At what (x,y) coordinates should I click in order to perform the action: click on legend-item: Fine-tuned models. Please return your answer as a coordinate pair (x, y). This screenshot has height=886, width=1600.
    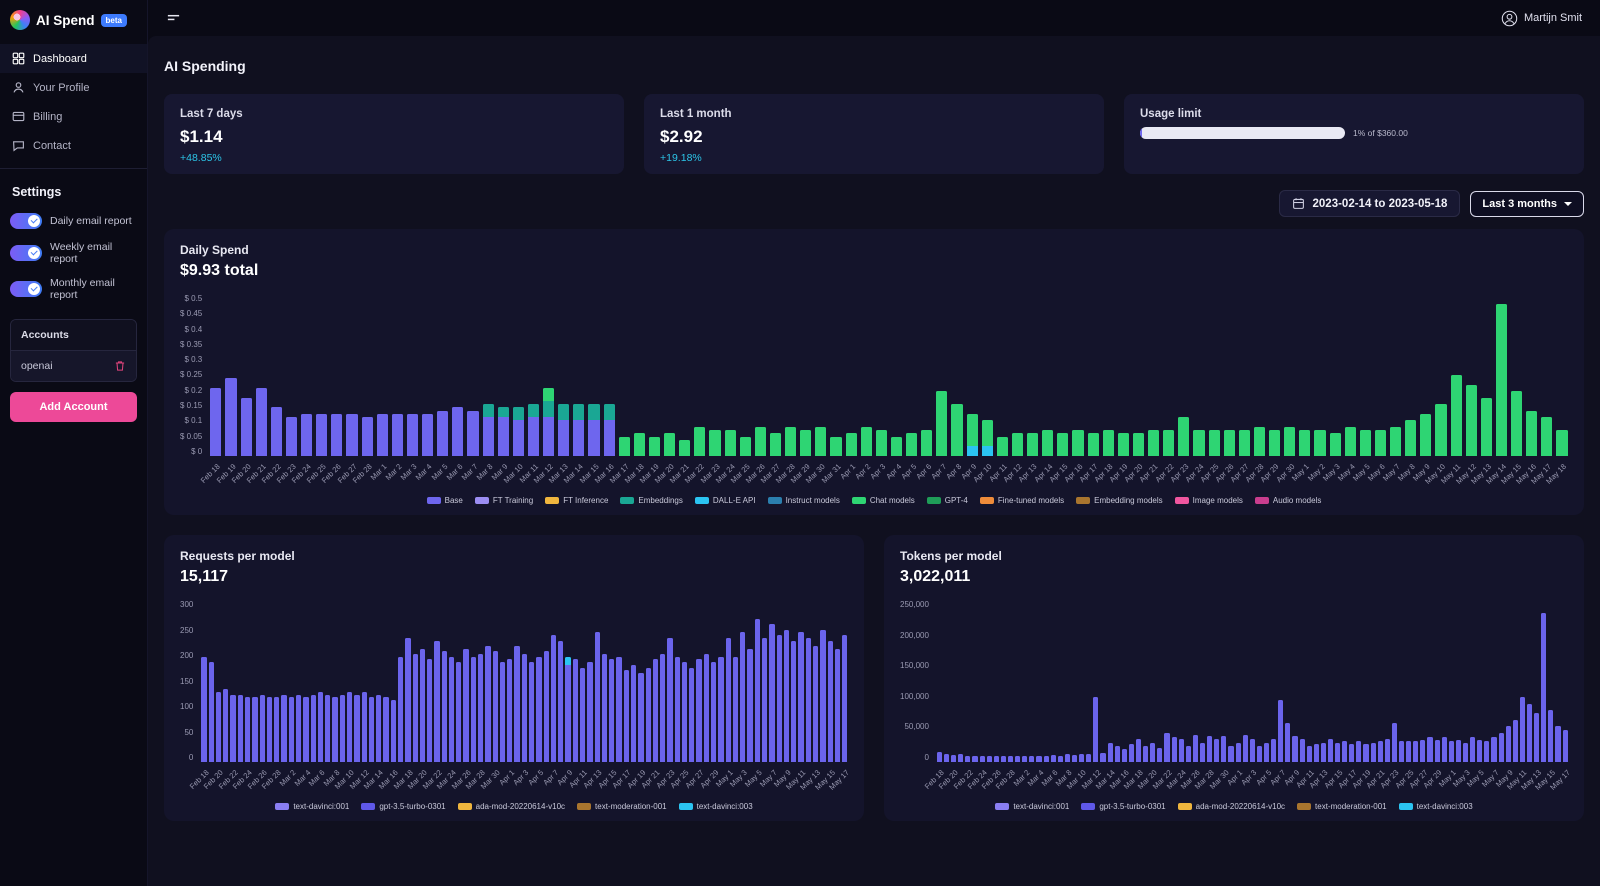
    Looking at the image, I should click on (1021, 500).